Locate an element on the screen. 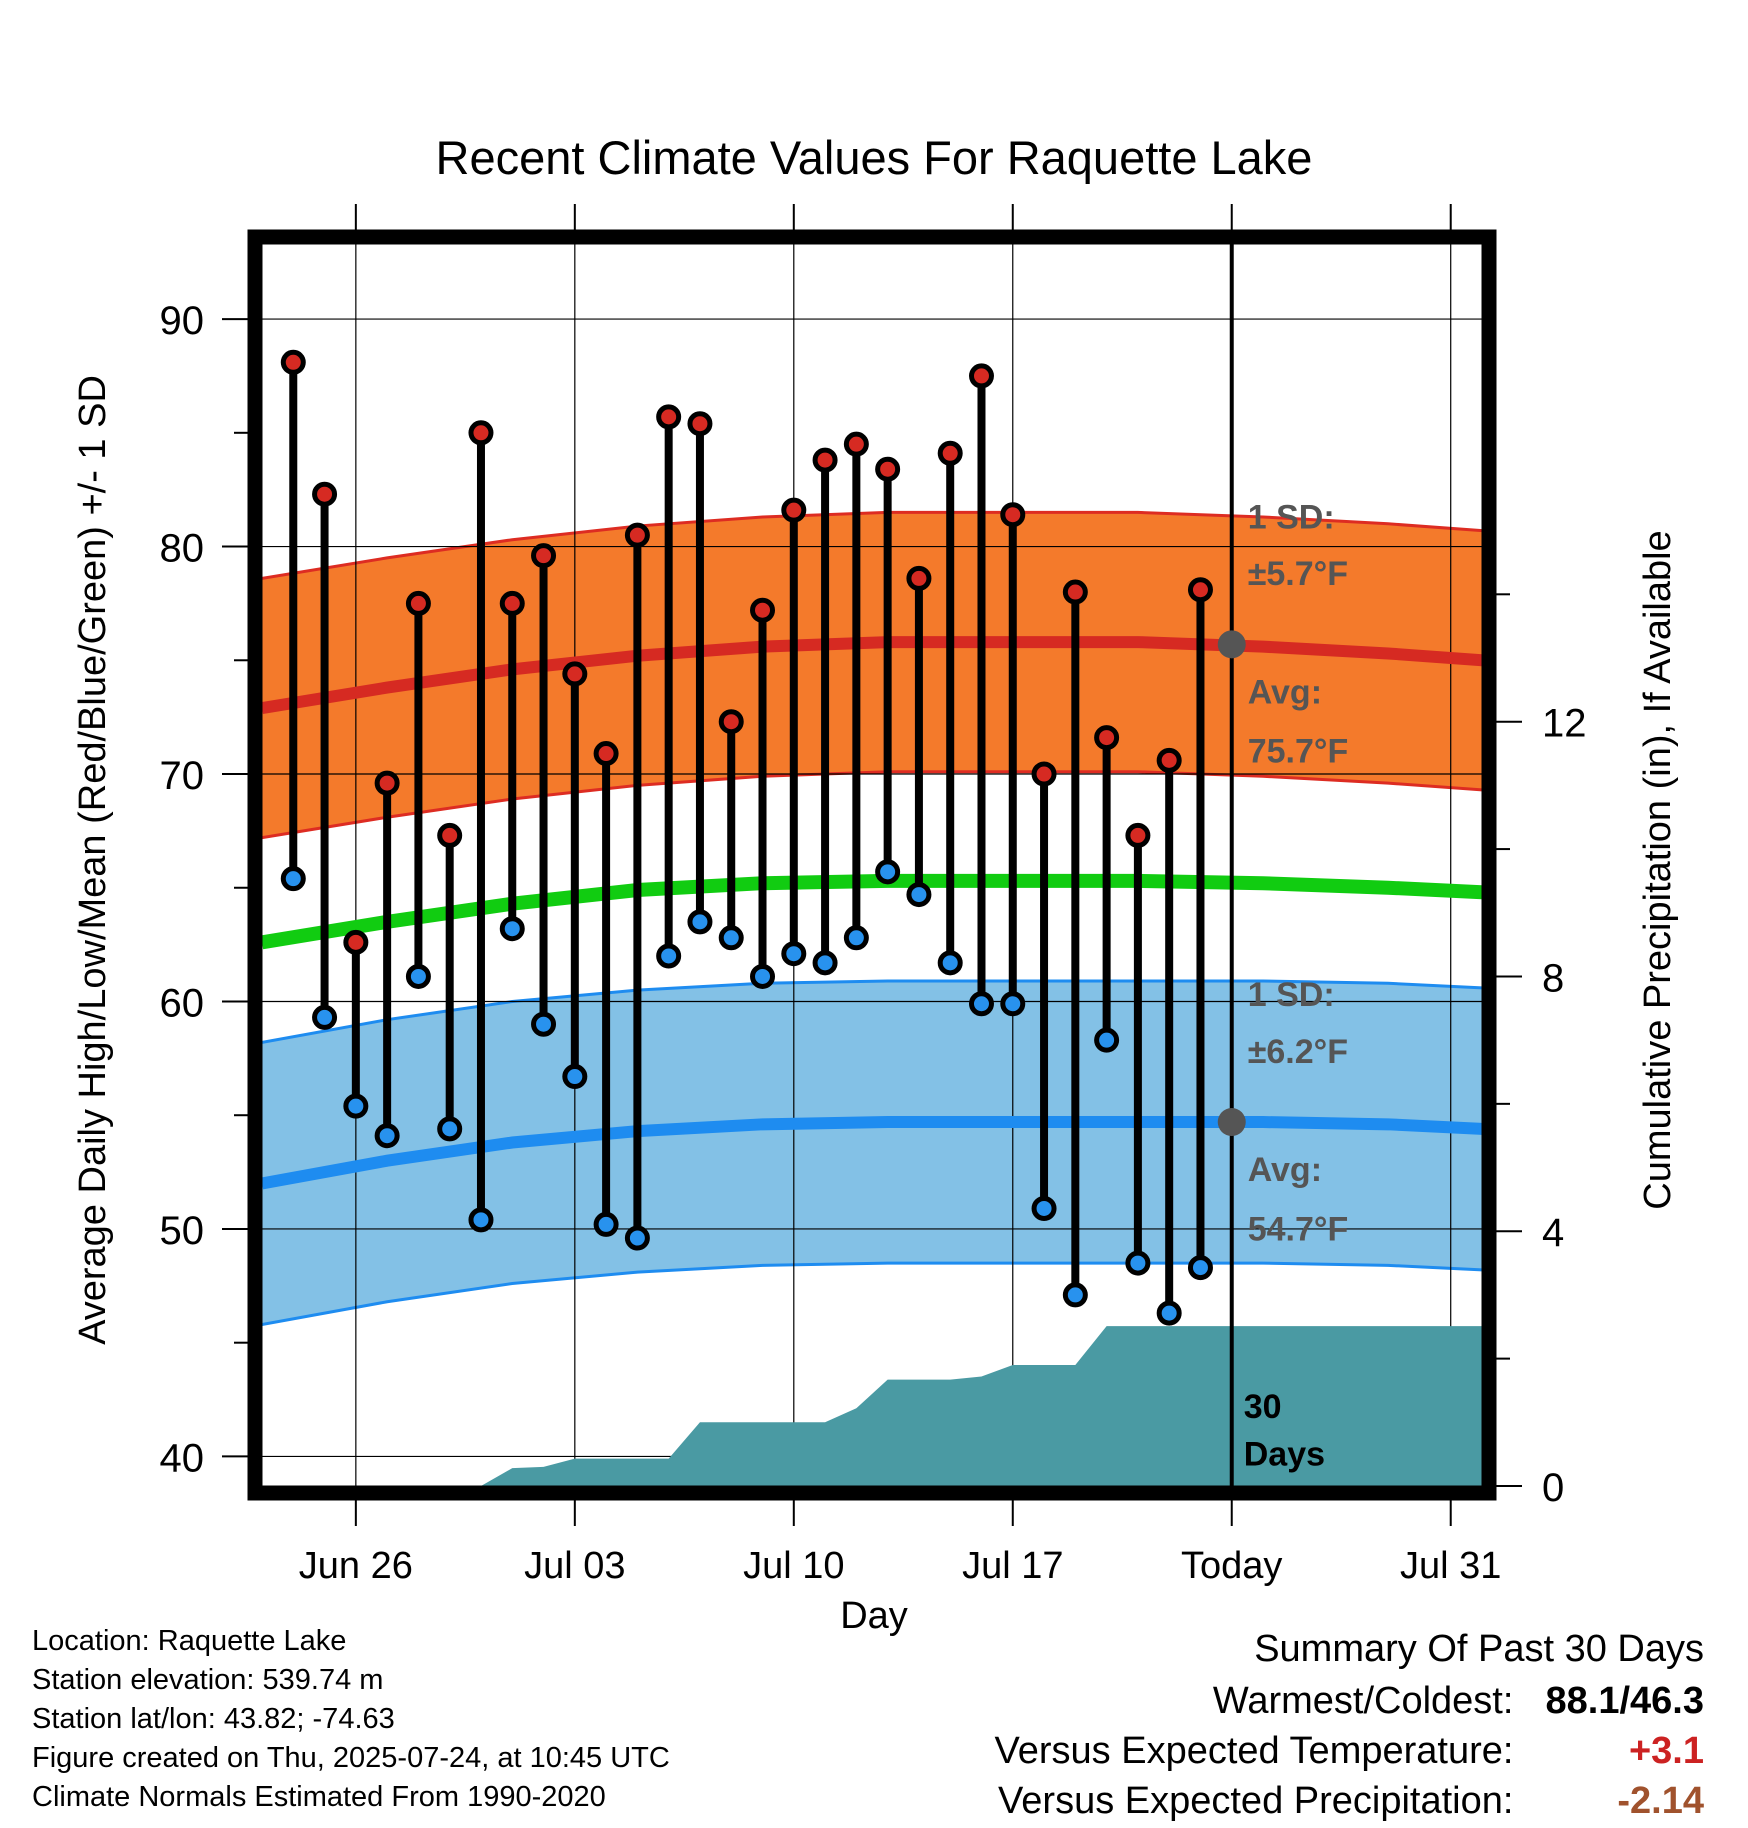  x-tick-label: Jul 17 is located at coordinates (1012, 1566).